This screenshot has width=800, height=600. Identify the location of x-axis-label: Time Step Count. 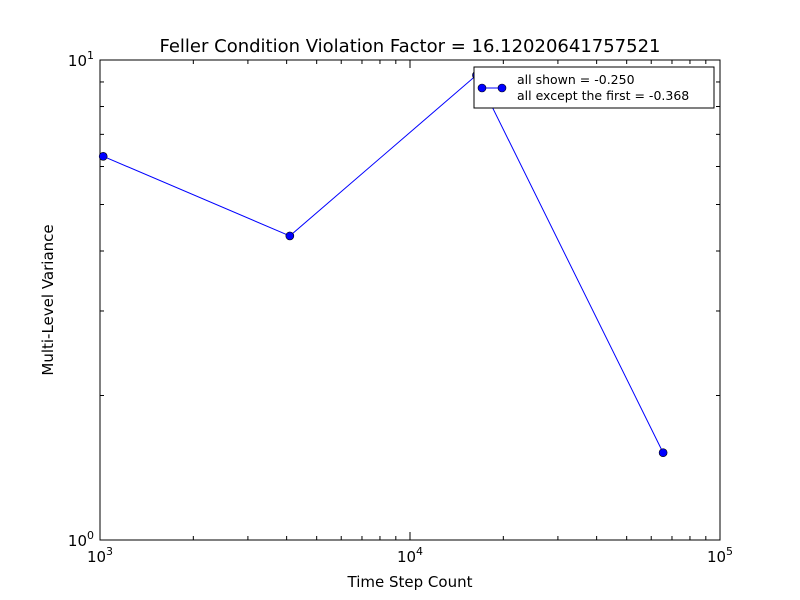
(410, 582).